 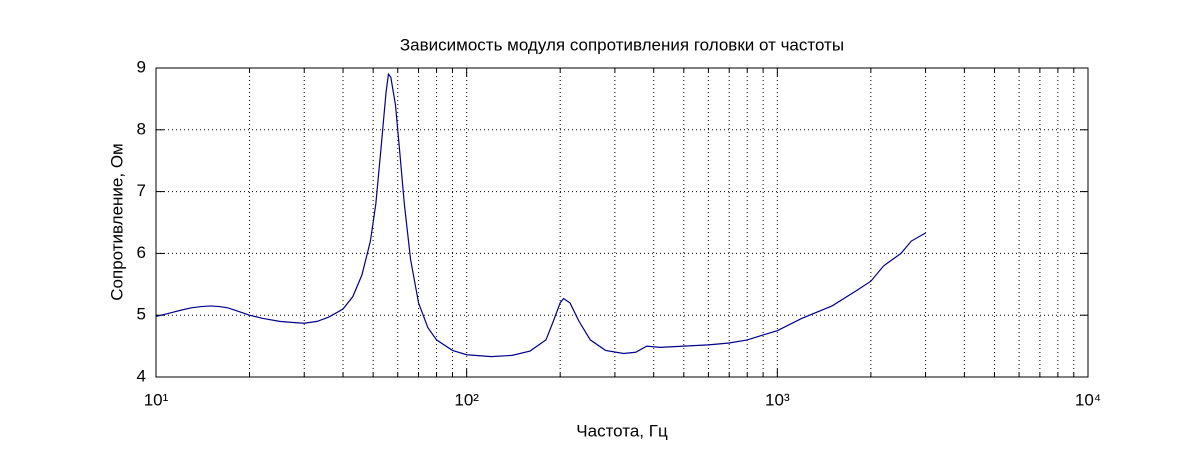 What do you see at coordinates (116, 221) in the screenshot?
I see `y-axis-label: Сопротивление, Ом` at bounding box center [116, 221].